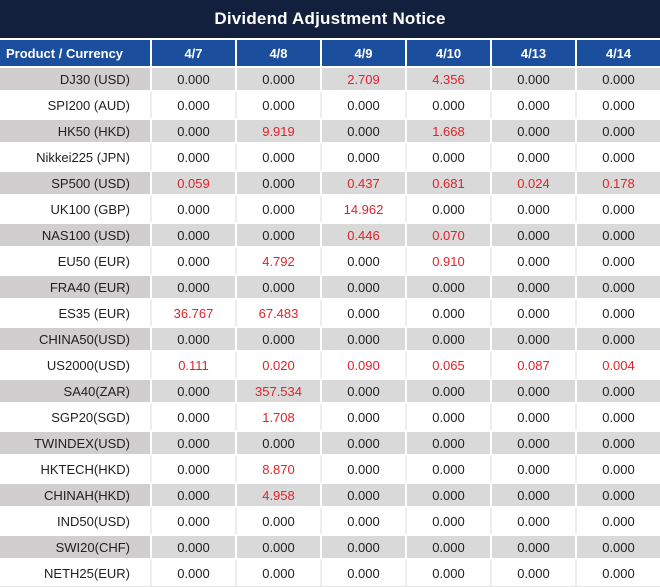 Image resolution: width=660 pixels, height=587 pixels. I want to click on value-cell: 0.059, so click(192, 183).